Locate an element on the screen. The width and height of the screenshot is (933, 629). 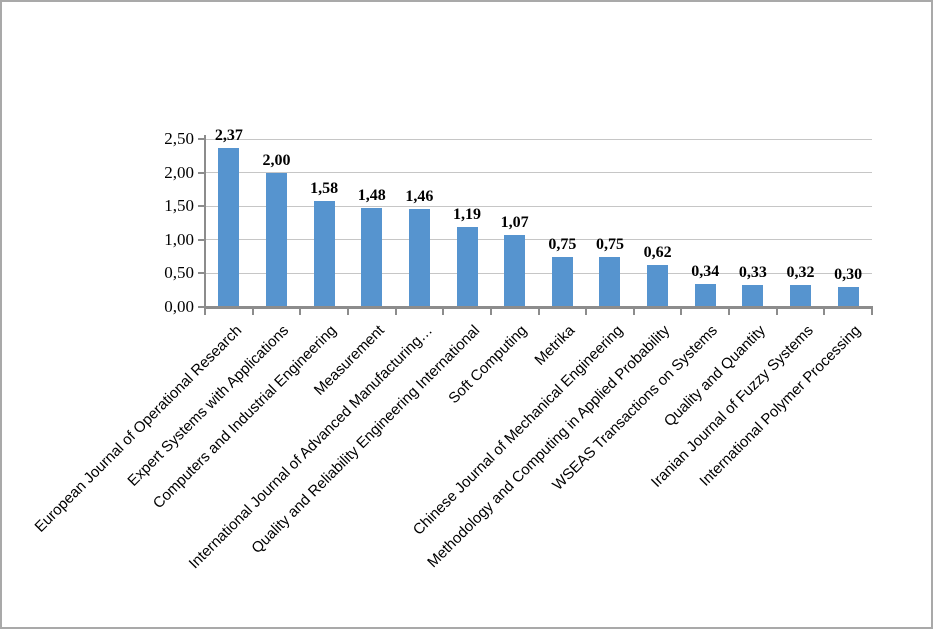
y-axis-label: 0,00 is located at coordinates (179, 306).